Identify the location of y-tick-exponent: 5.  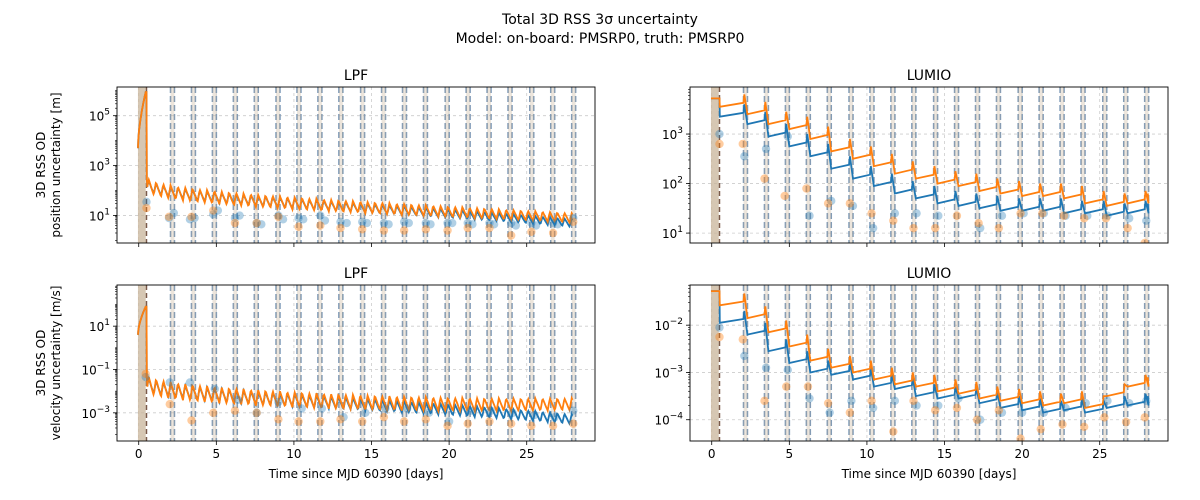
(107, 113).